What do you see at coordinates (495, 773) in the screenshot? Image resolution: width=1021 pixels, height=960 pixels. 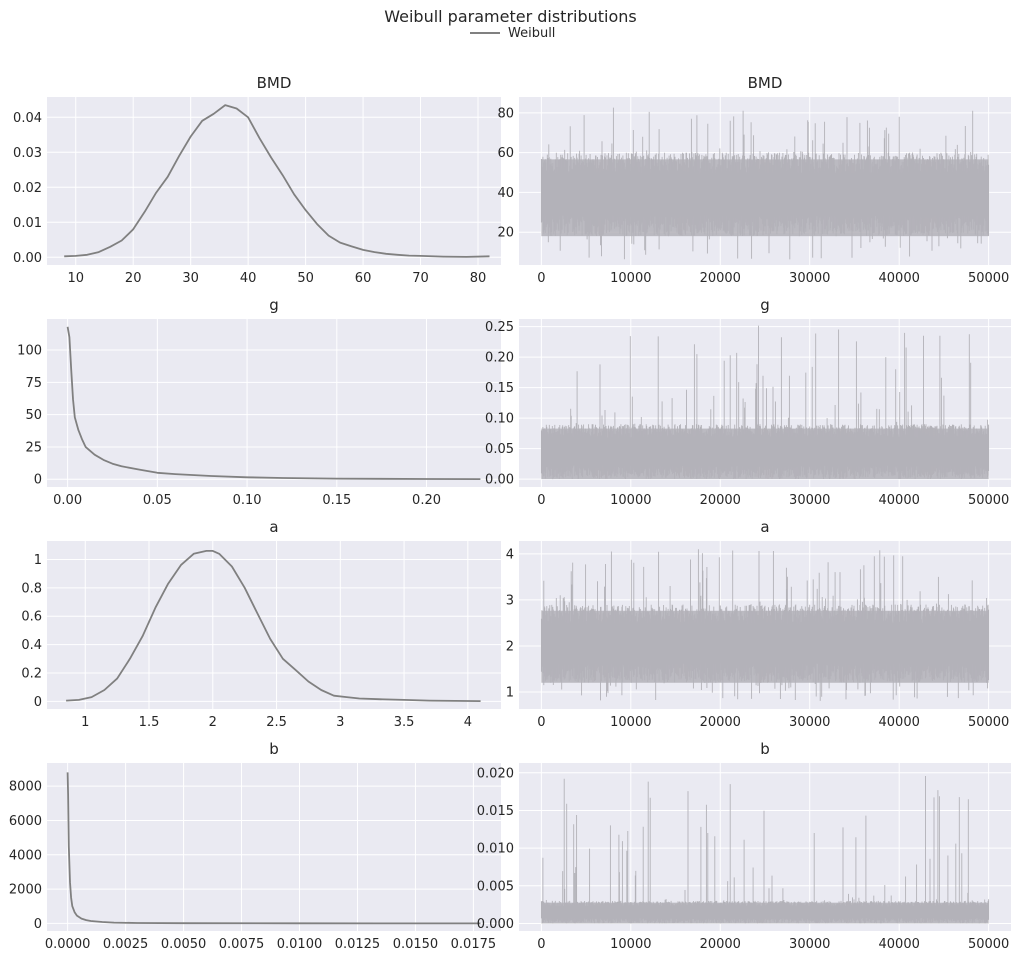 I see `y-tick-label: 0.020` at bounding box center [495, 773].